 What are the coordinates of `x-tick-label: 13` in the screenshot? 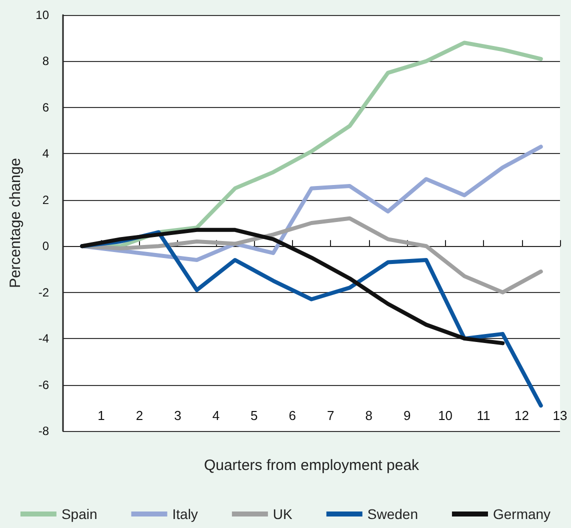 It's located at (560, 415).